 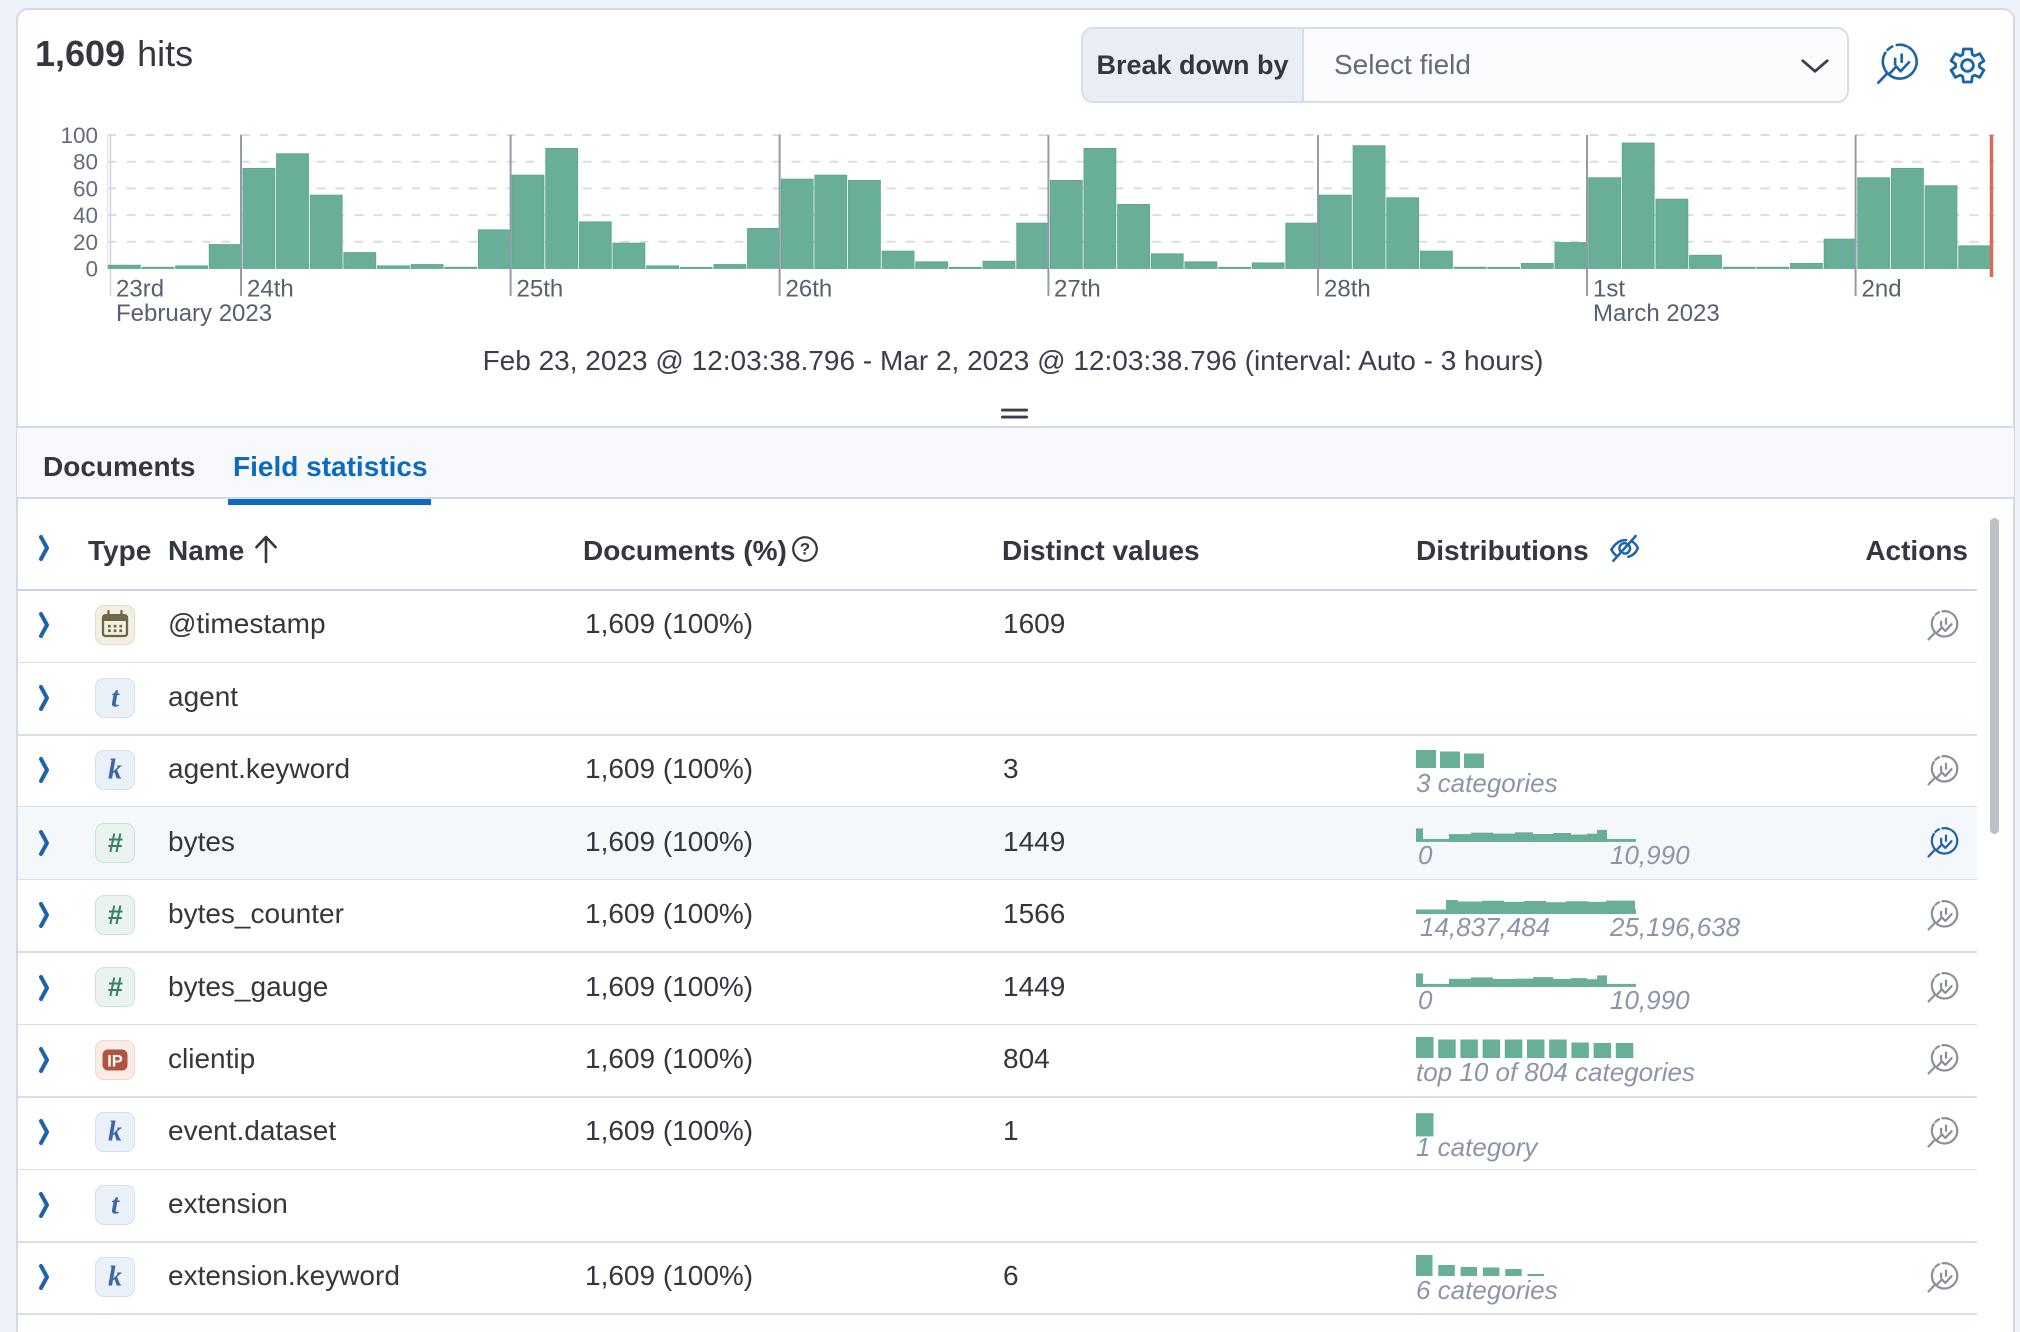 What do you see at coordinates (1609, 289) in the screenshot?
I see `svg-text: 1st` at bounding box center [1609, 289].